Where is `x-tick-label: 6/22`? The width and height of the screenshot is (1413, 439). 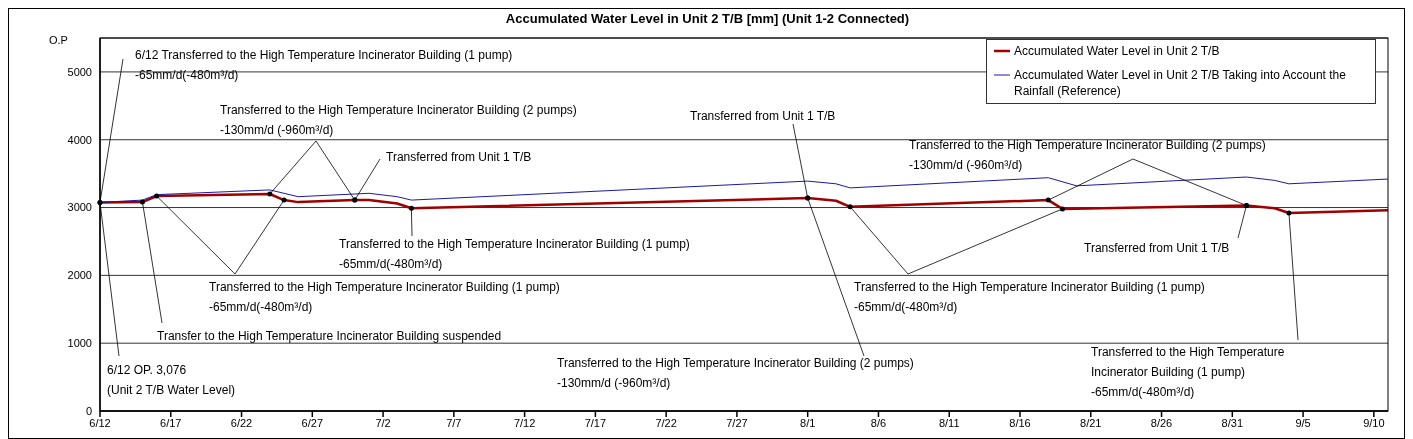
x-tick-label: 6/22 is located at coordinates (241, 422).